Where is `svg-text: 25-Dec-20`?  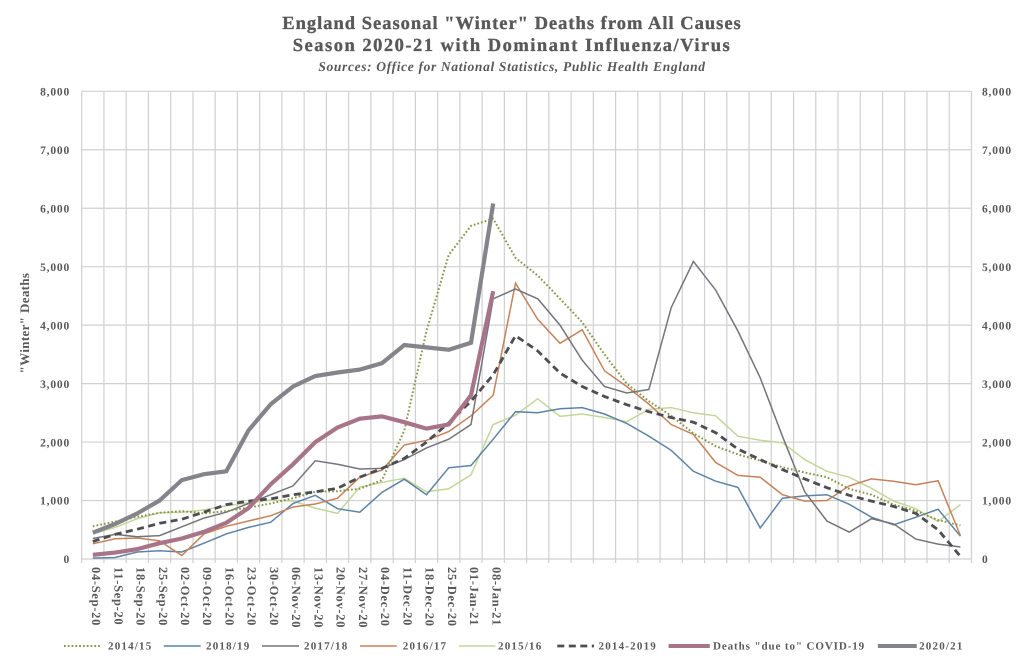
svg-text: 25-Dec-20 is located at coordinates (452, 597).